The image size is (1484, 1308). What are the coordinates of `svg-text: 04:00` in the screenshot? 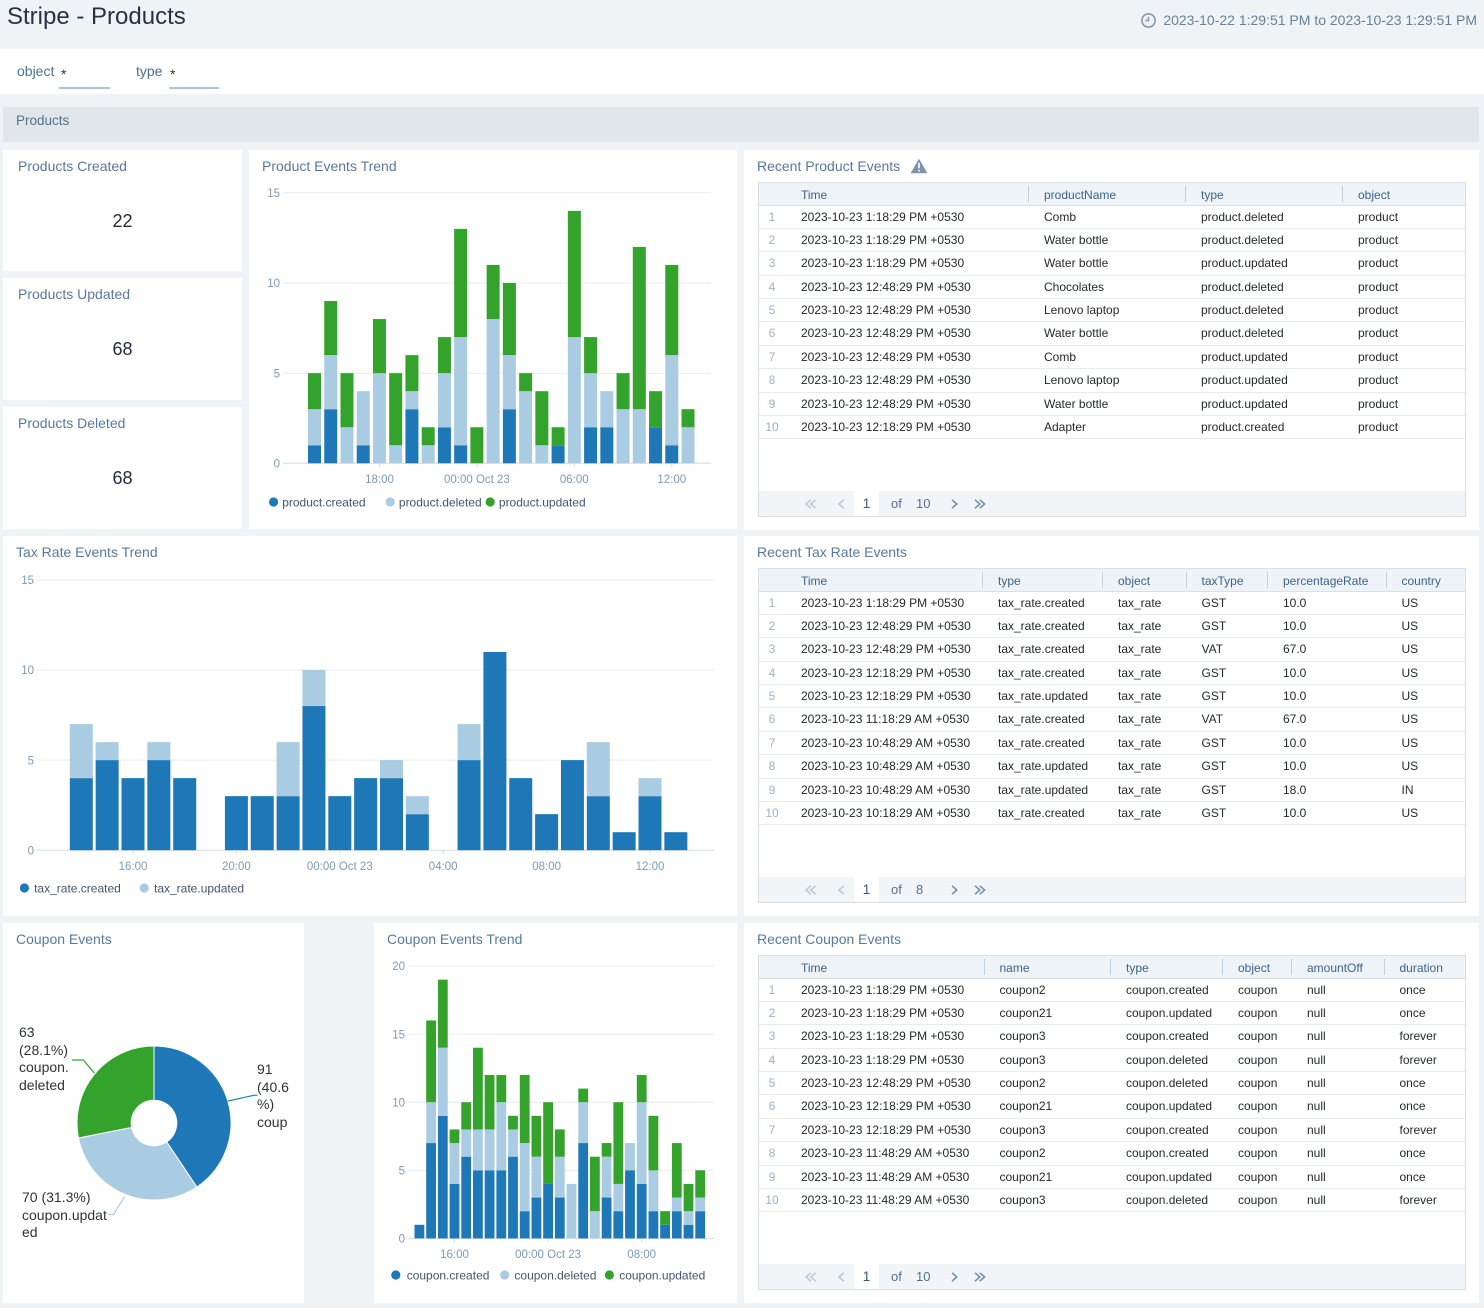 It's located at (443, 867).